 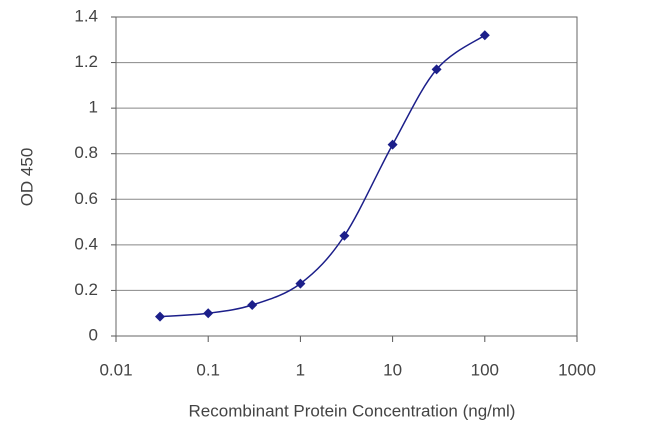 I want to click on y-tick-label: 1.4, so click(x=86, y=15).